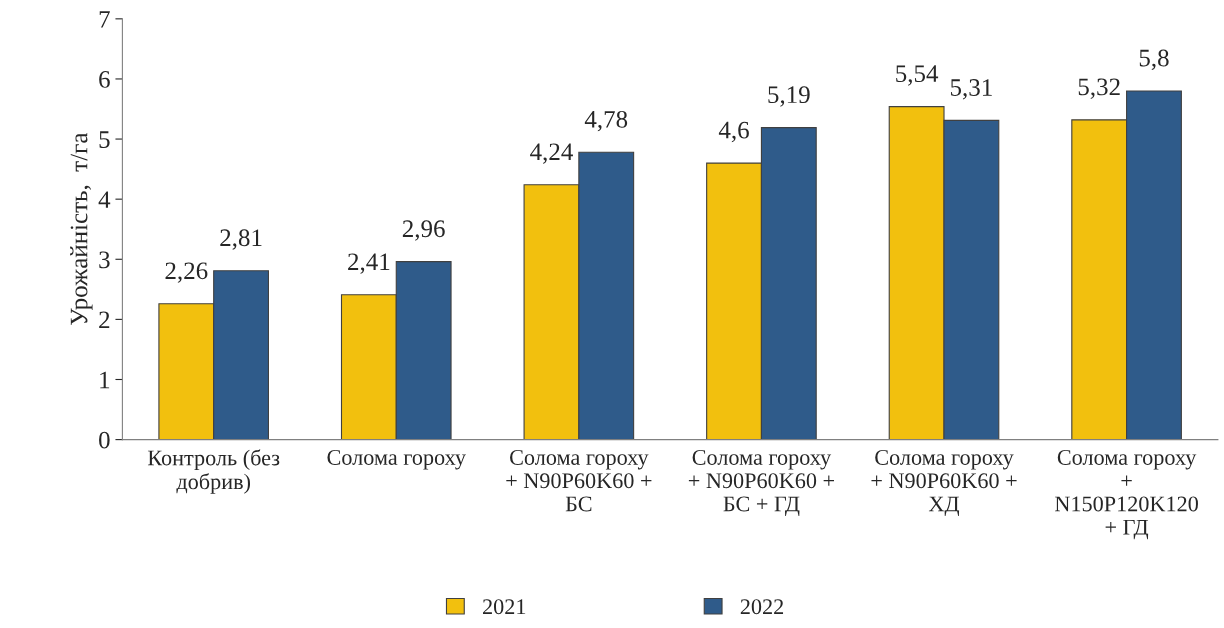 The image size is (1224, 628). I want to click on data-label: 2,26, so click(186, 272).